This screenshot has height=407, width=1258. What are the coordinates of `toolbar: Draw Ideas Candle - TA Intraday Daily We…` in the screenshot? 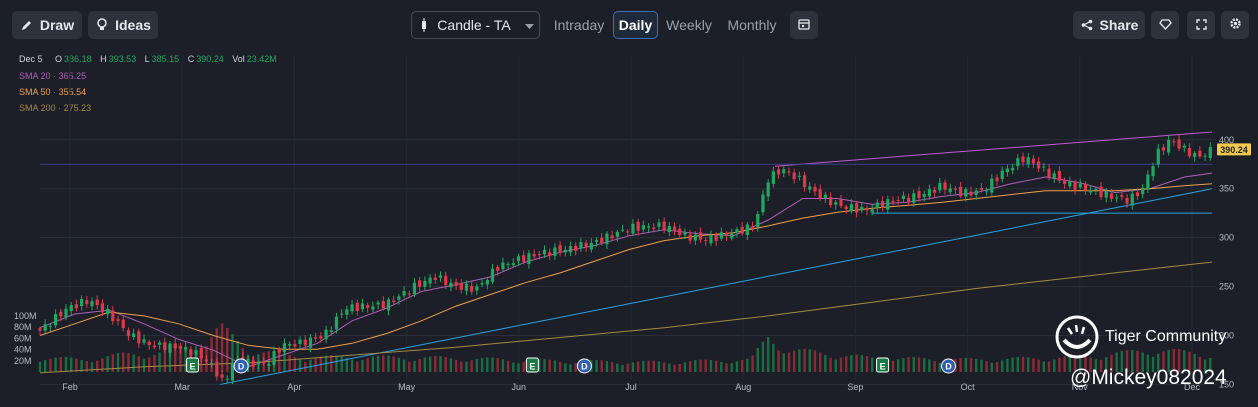 It's located at (629, 24).